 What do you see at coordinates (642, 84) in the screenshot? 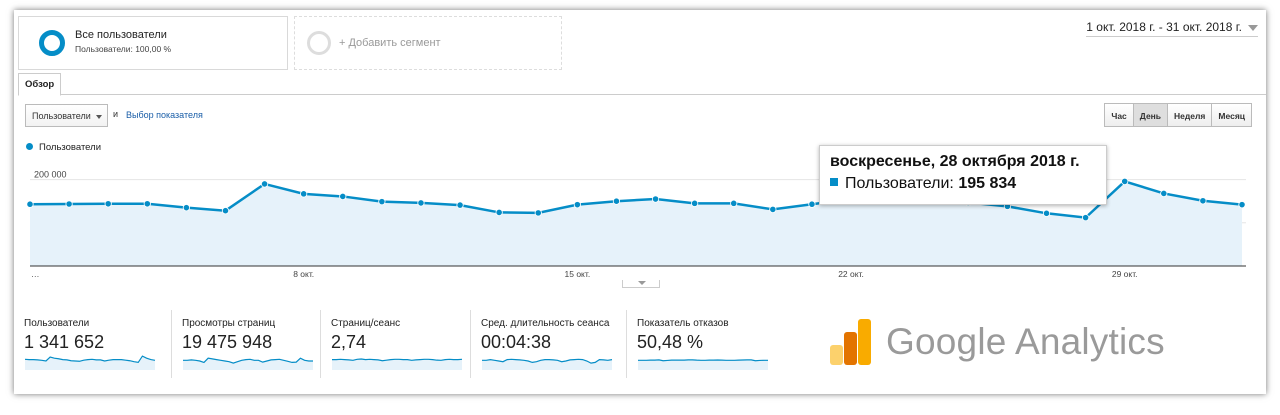
I see `tab-bar: Обзор` at bounding box center [642, 84].